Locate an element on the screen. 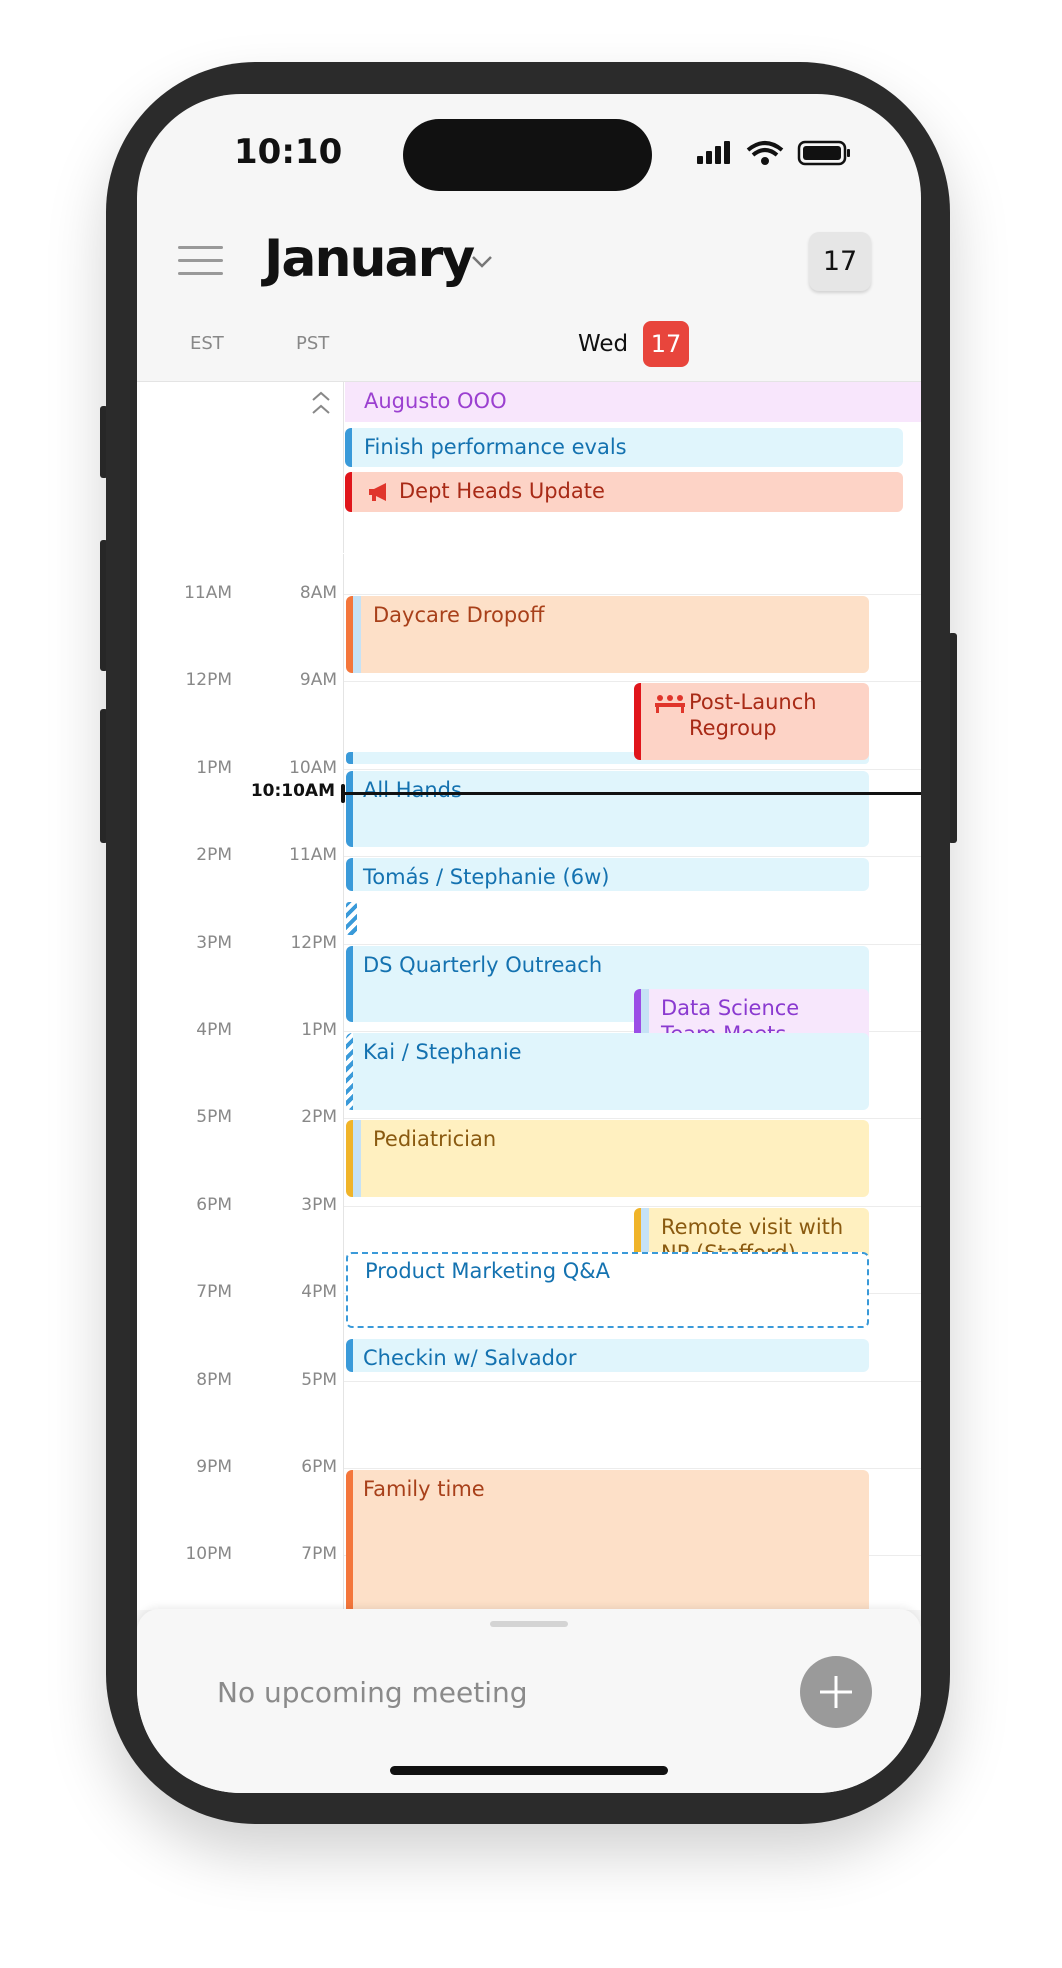 The width and height of the screenshot is (1062, 1968). event-title: Post-Launch Regroup is located at coordinates (753, 715).